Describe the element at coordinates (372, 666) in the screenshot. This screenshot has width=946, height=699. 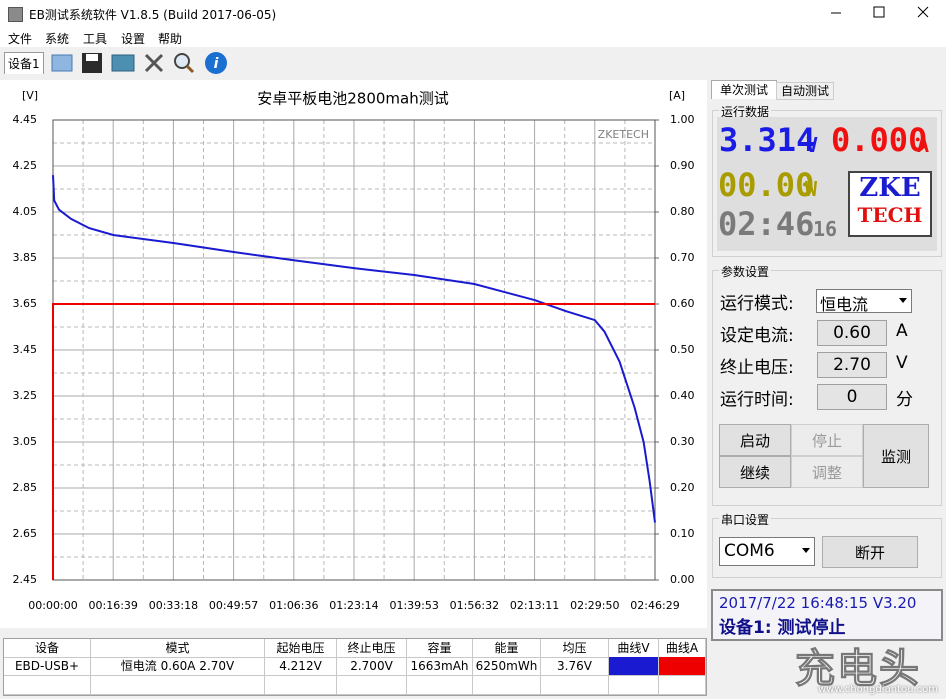
I see `table-cell: 2.700V` at that location.